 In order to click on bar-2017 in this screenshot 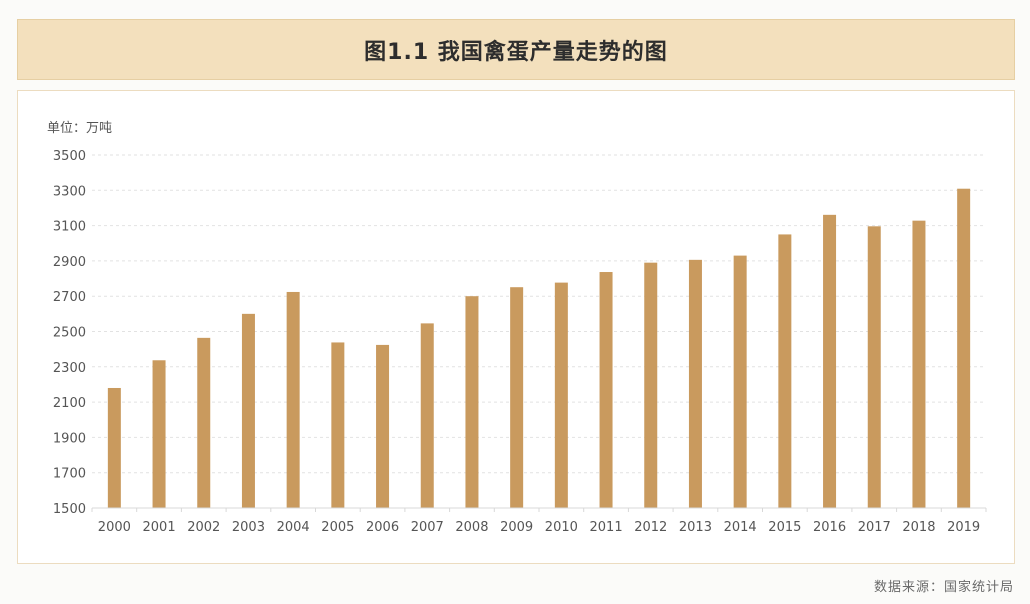, I will do `click(874, 367)`.